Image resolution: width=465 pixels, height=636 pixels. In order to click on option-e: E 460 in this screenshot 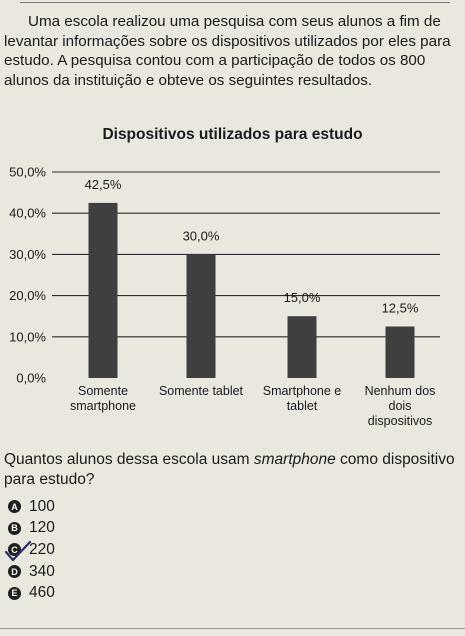, I will do `click(108, 593)`.